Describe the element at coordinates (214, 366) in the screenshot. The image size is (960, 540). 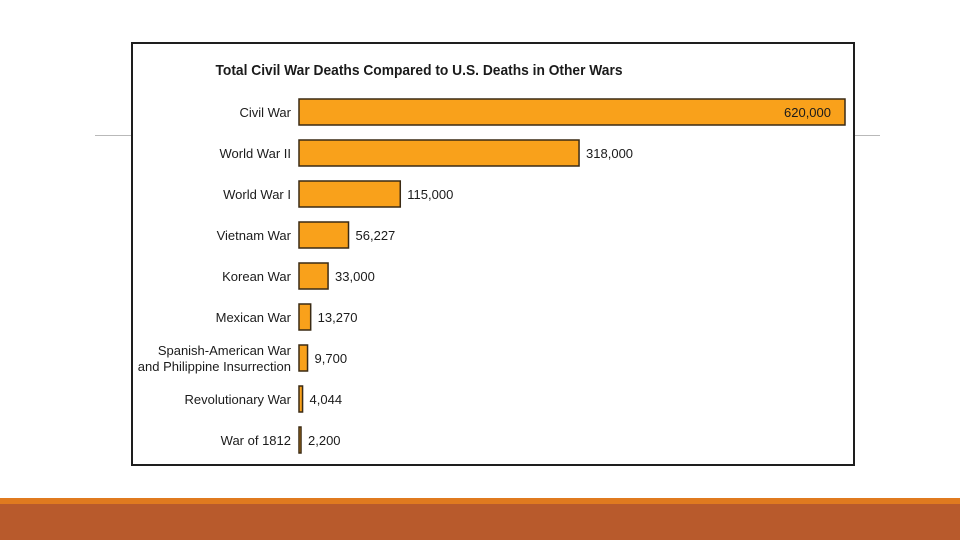
I see `category-label: and Philippine Insurrection` at that location.